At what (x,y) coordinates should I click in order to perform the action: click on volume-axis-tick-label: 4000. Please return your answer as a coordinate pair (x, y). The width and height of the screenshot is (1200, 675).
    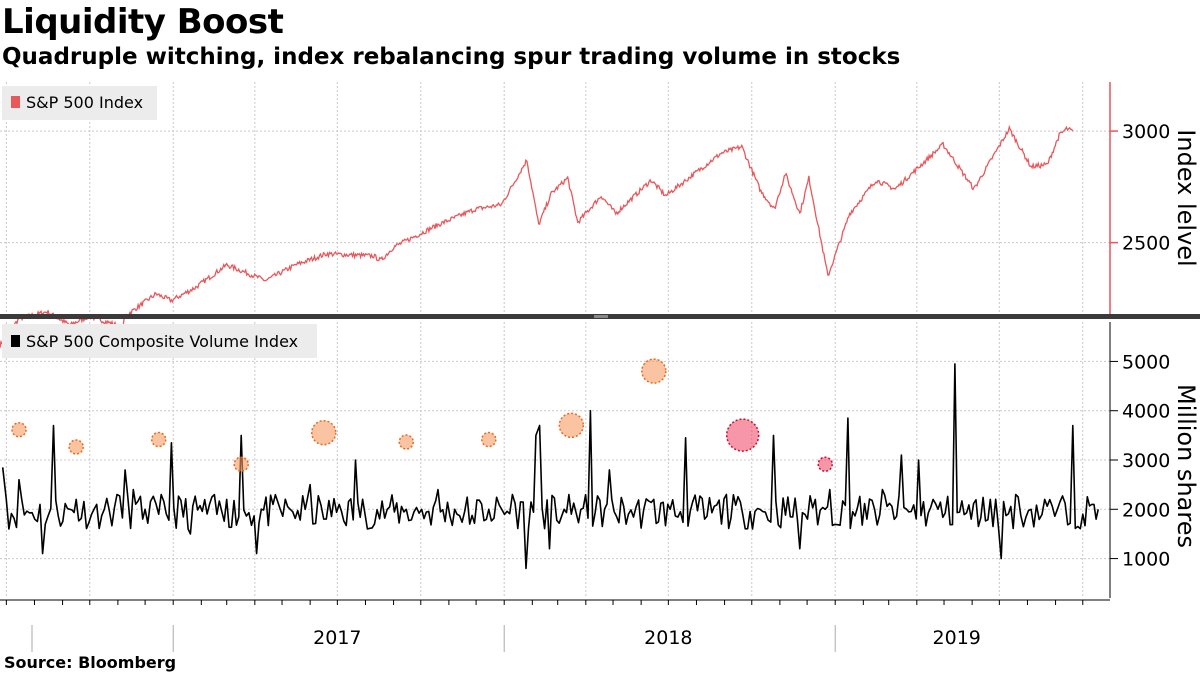
    Looking at the image, I should click on (1146, 412).